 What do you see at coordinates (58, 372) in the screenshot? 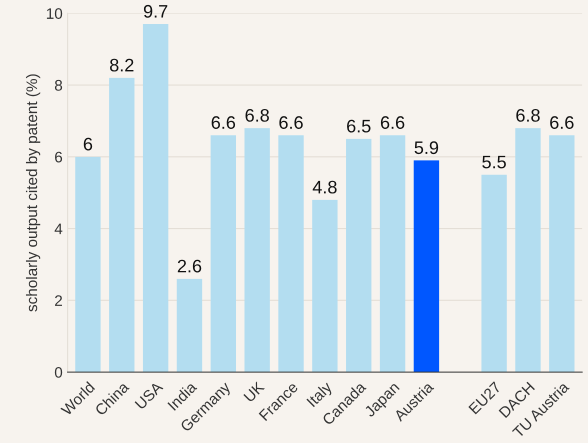
I see `y-tick-label: 0` at bounding box center [58, 372].